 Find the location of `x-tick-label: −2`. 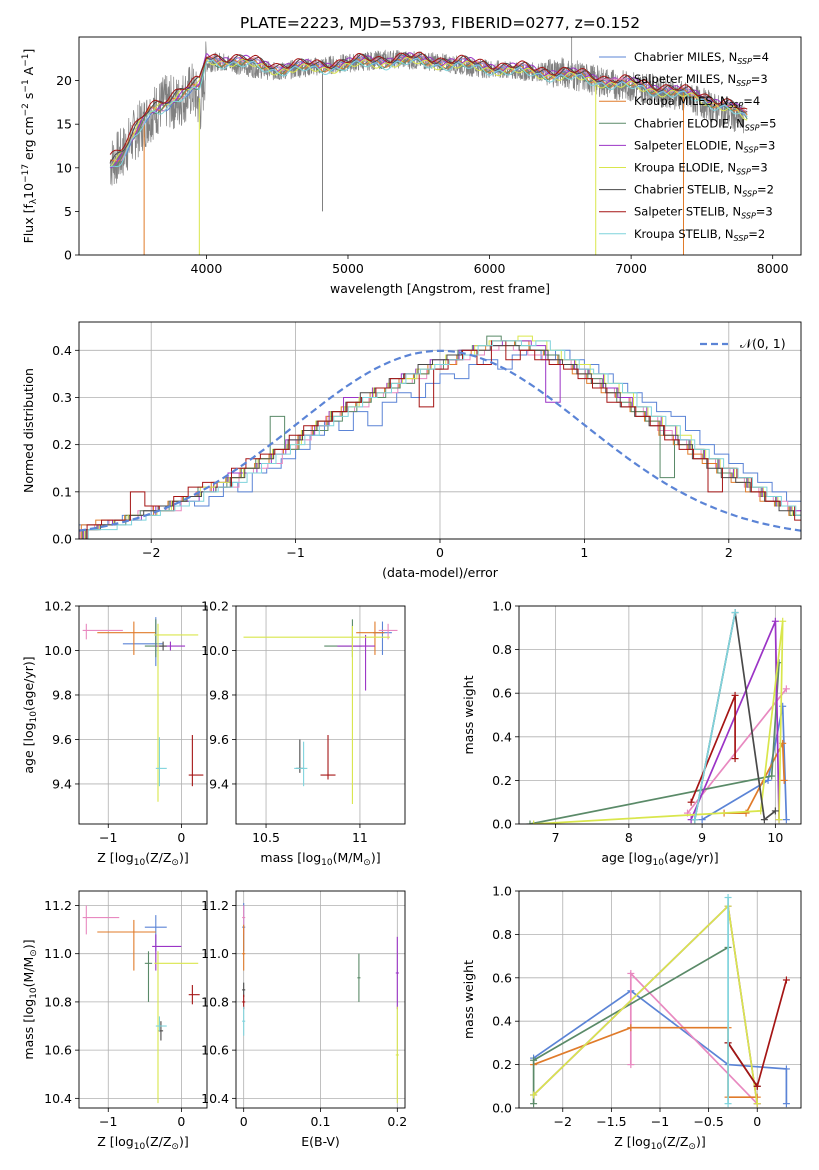

x-tick-label: −2 is located at coordinates (151, 552).